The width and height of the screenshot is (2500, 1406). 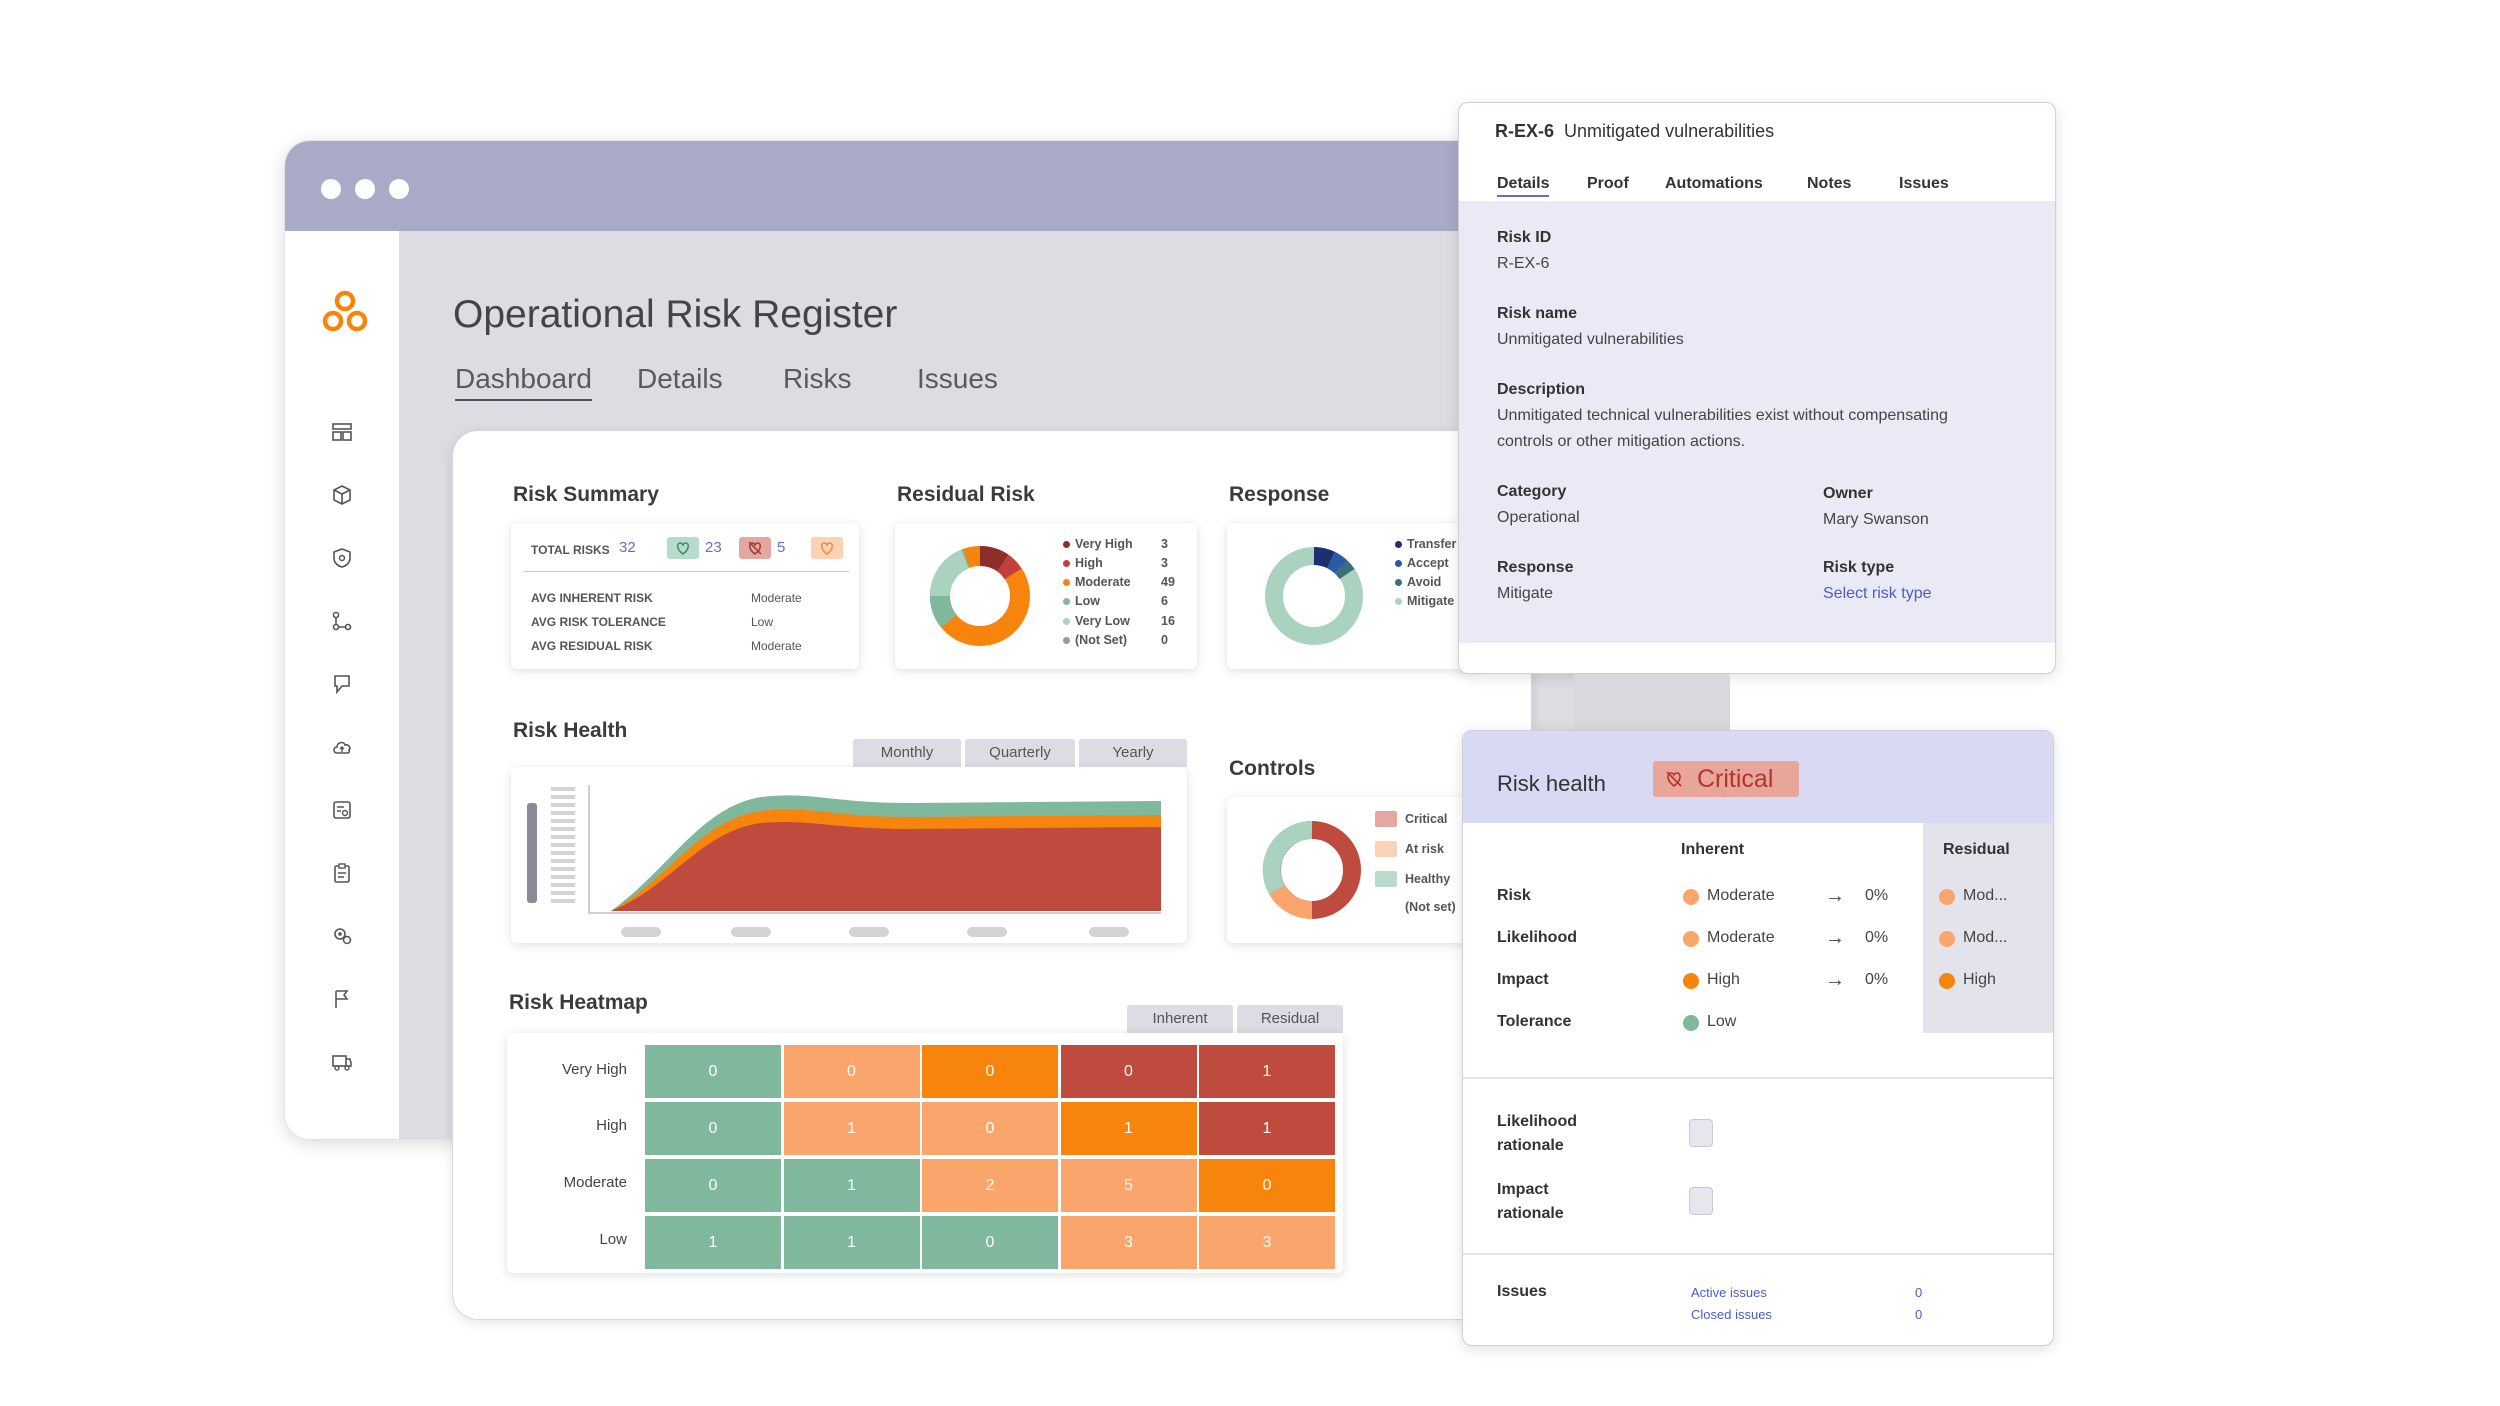 I want to click on detail-tab-issues: Issues, so click(x=1924, y=183).